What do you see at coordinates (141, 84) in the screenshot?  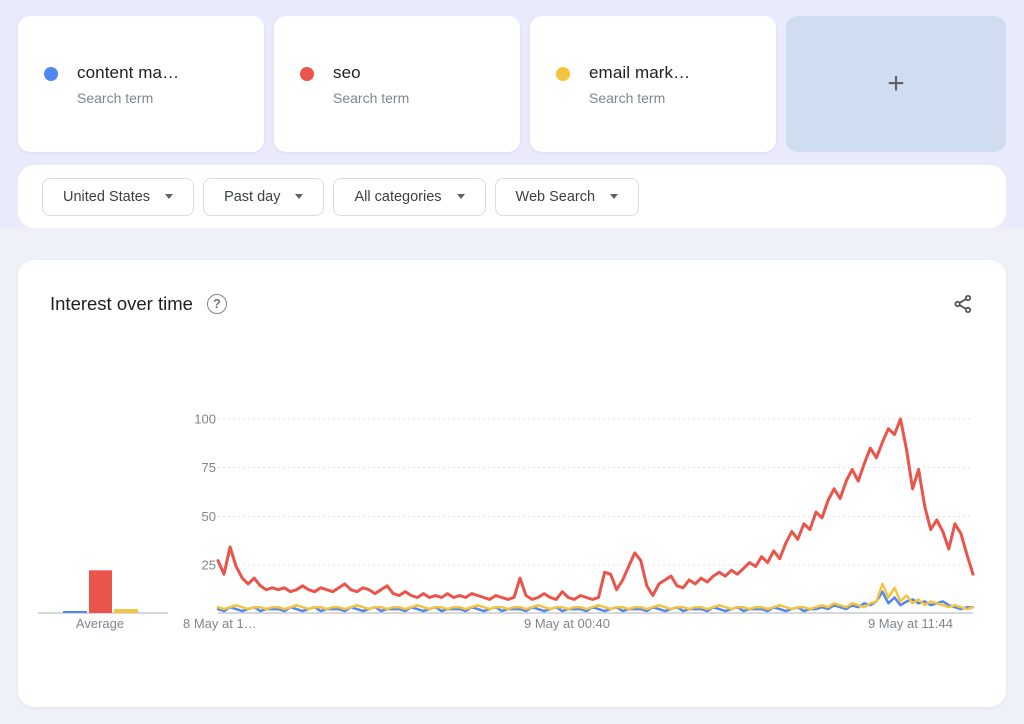 I see `term-card-content-marketing: content ma… Search term` at bounding box center [141, 84].